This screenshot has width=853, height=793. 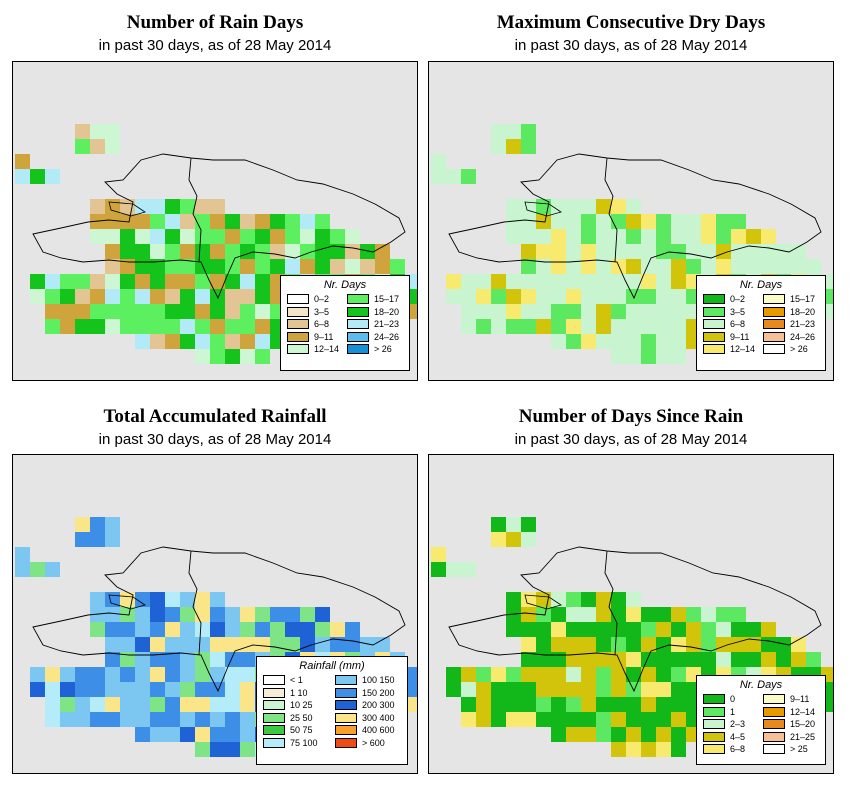 What do you see at coordinates (738, 311) in the screenshot?
I see `legend-label: 3–5` at bounding box center [738, 311].